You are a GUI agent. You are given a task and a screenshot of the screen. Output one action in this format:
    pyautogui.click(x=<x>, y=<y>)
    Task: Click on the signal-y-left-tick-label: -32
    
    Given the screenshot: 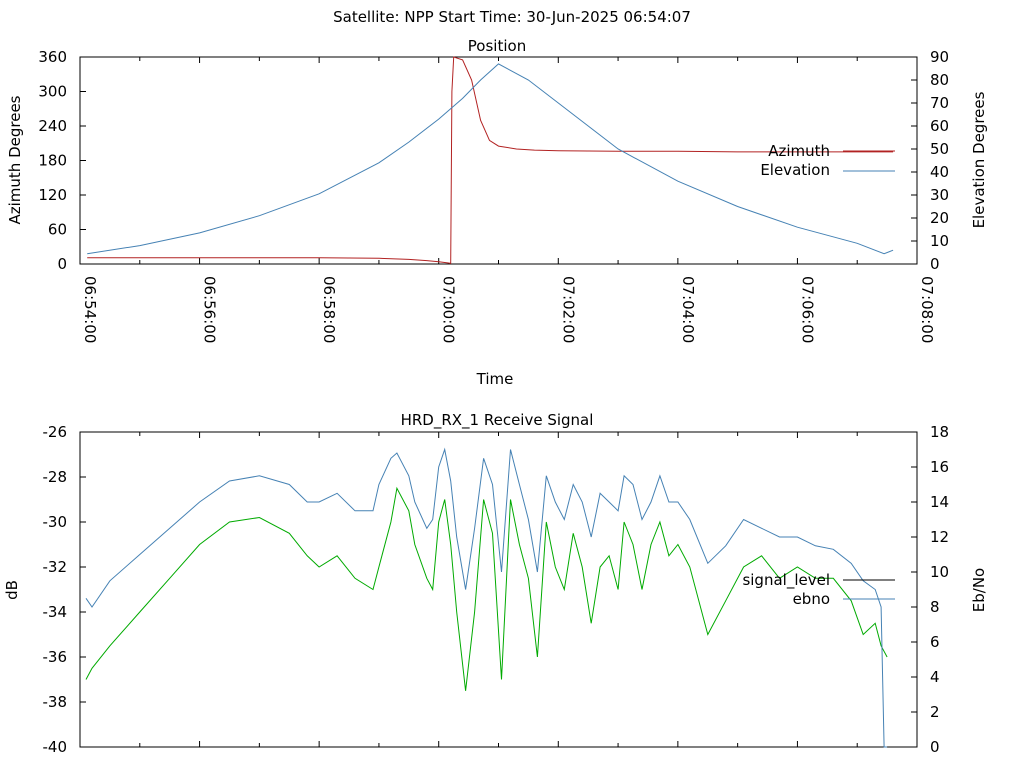 What is the action you would take?
    pyautogui.click(x=55, y=567)
    